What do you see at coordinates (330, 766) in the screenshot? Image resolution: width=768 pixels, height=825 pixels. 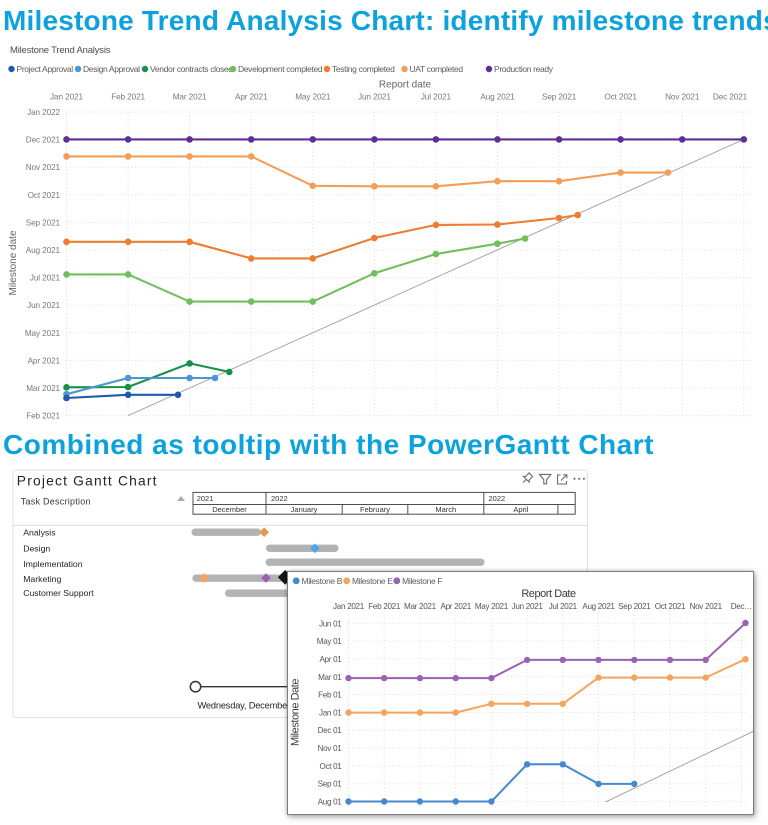 I see `svg-text: Oct 01` at bounding box center [330, 766].